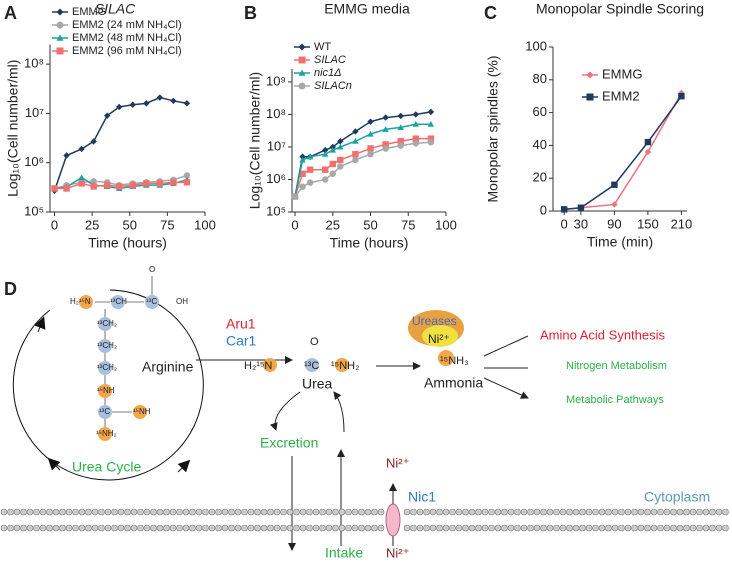 The height and width of the screenshot is (562, 732). What do you see at coordinates (339, 412) in the screenshot?
I see `arrow` at bounding box center [339, 412].